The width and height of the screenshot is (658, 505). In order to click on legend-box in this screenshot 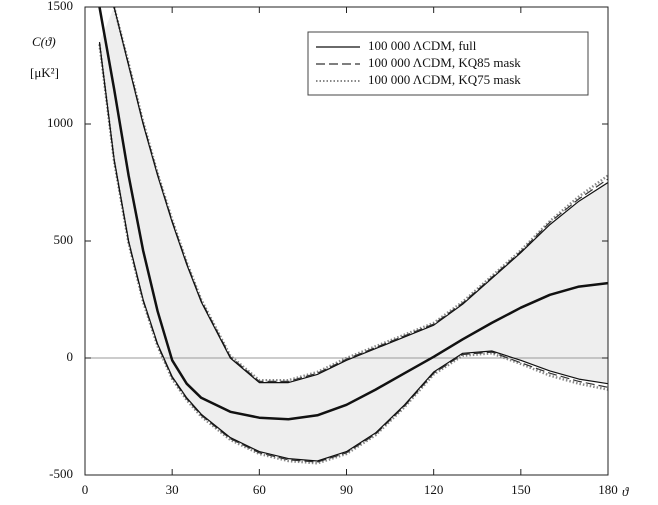, I will do `click(448, 63)`.